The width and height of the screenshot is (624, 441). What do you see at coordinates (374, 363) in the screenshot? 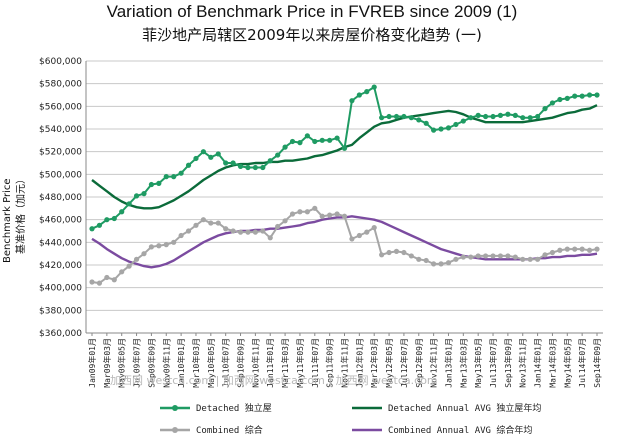
I see `x-tick-label: Mar12年03月` at bounding box center [374, 363].